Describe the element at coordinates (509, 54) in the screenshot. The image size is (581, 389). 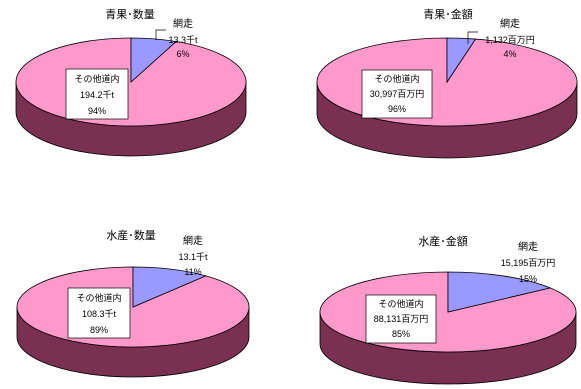
I see `slice-label-abashiri-percent: 4%` at that location.